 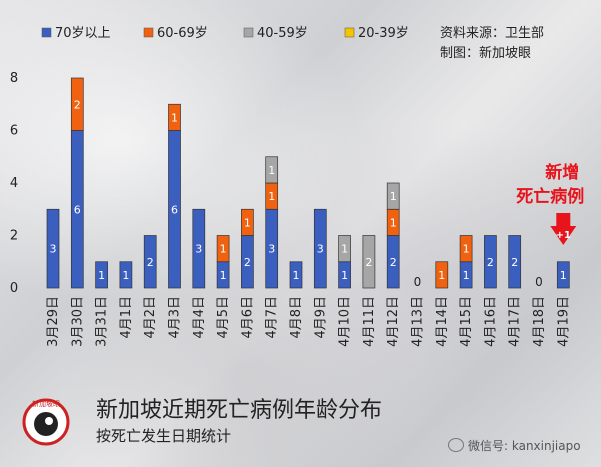 I want to click on footer-title: 新加坡近期死亡病例年龄分布, so click(x=239, y=410).